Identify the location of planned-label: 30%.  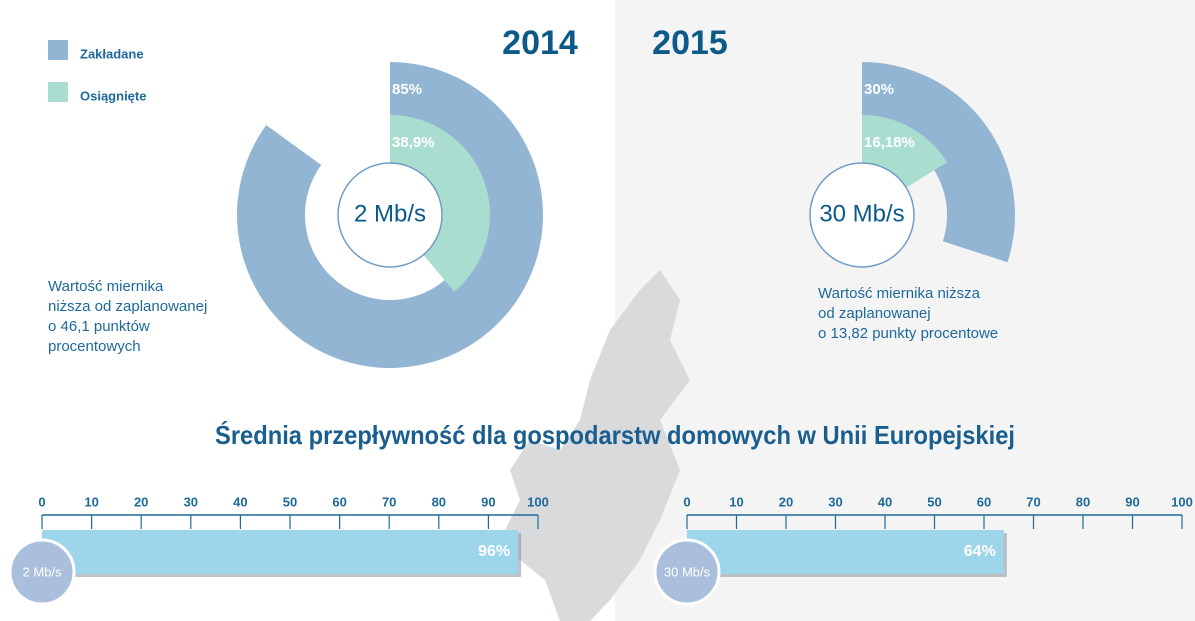
(879, 89).